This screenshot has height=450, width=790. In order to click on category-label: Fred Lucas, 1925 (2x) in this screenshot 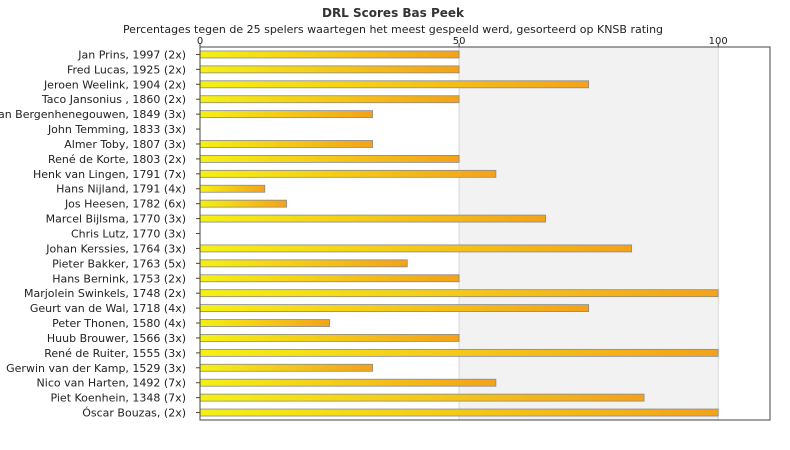, I will do `click(126, 69)`.